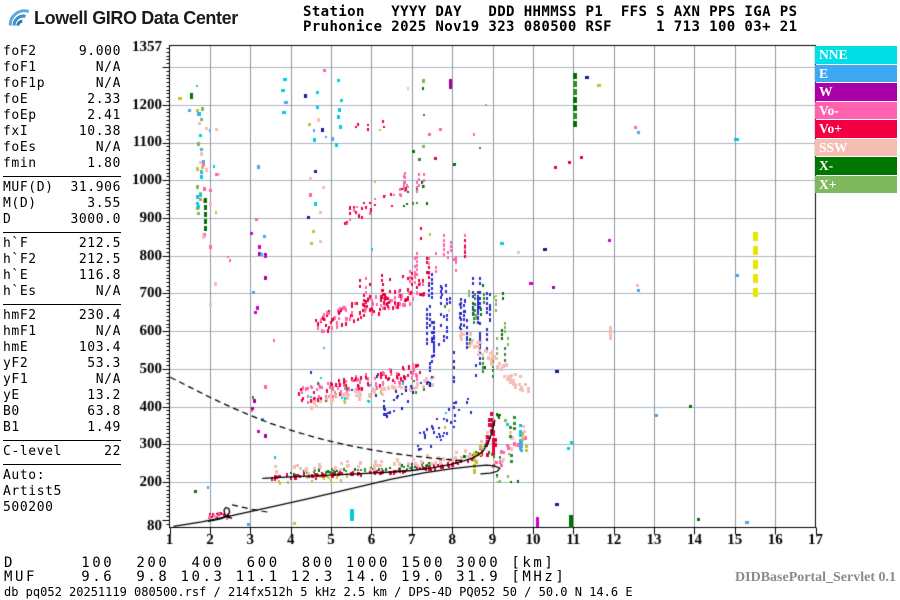  What do you see at coordinates (62, 364) in the screenshot?
I see `param-row-yf2: yF2 53.3` at bounding box center [62, 364].